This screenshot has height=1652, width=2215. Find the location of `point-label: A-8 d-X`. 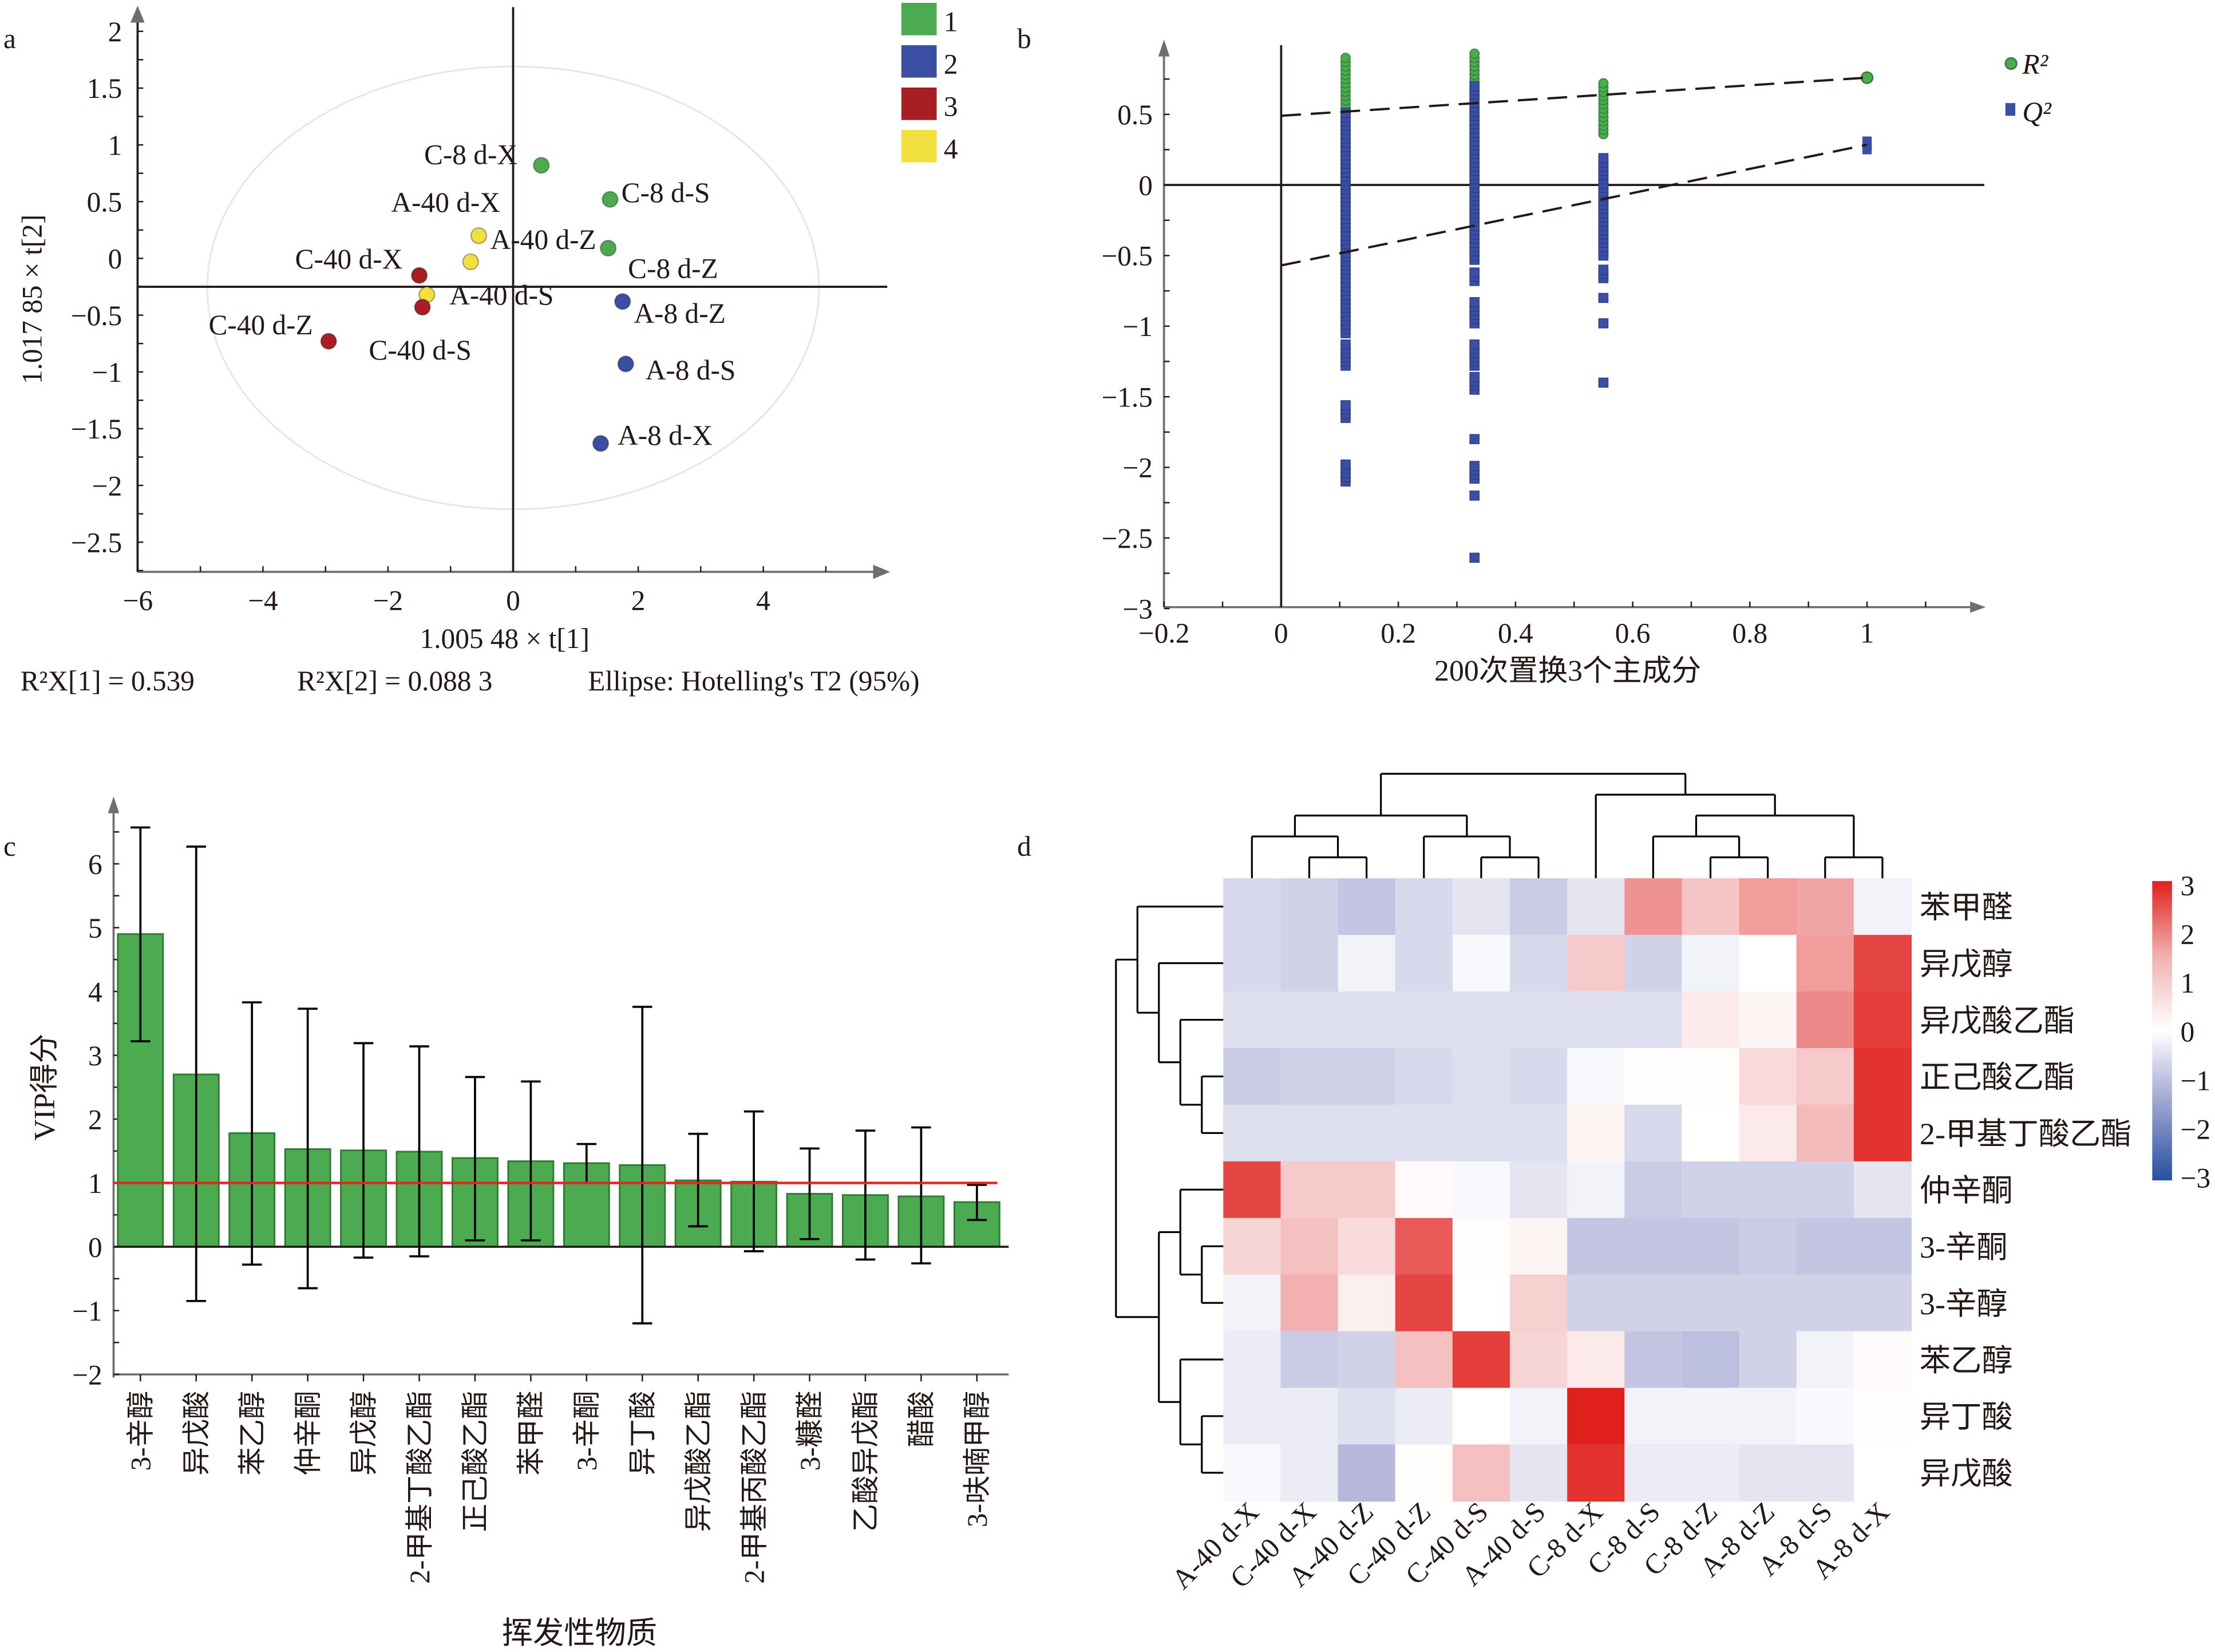

point-label: A-8 d-X is located at coordinates (665, 435).